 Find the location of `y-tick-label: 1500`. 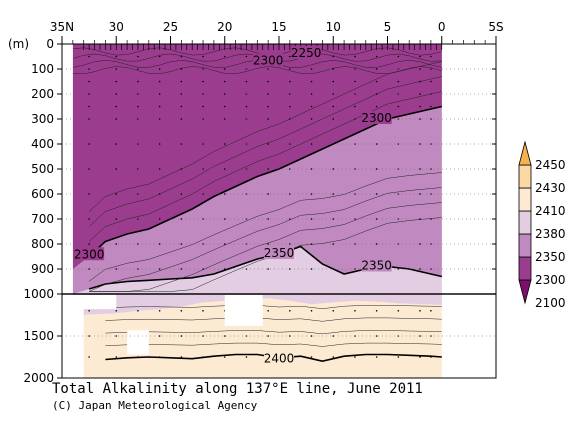

y-tick-label: 1500 is located at coordinates (38, 336).